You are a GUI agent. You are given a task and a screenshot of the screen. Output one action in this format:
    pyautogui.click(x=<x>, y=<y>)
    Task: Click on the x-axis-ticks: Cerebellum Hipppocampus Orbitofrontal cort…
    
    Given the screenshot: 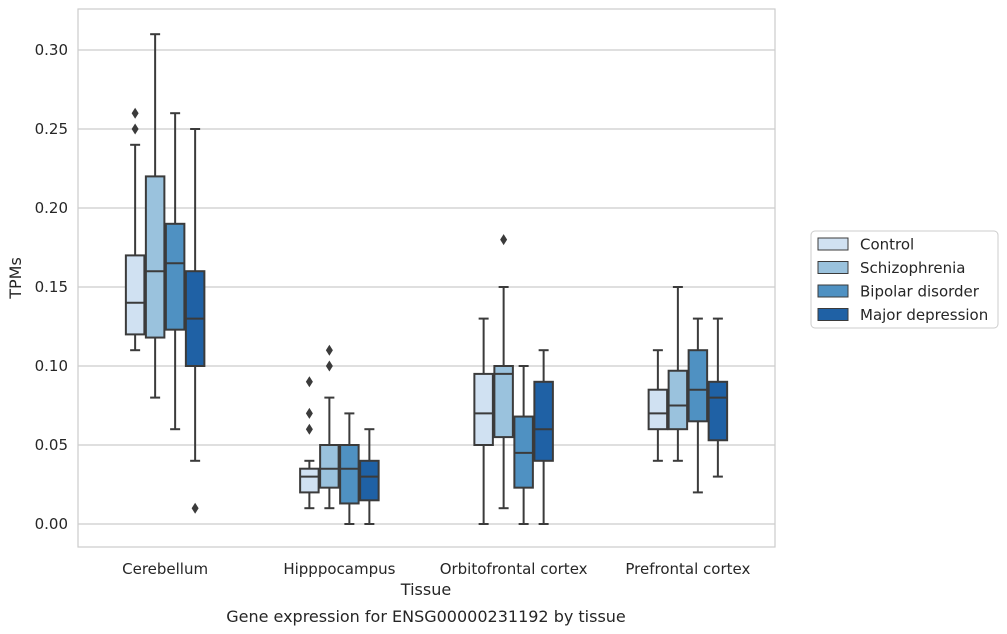 What is the action you would take?
    pyautogui.click(x=436, y=569)
    